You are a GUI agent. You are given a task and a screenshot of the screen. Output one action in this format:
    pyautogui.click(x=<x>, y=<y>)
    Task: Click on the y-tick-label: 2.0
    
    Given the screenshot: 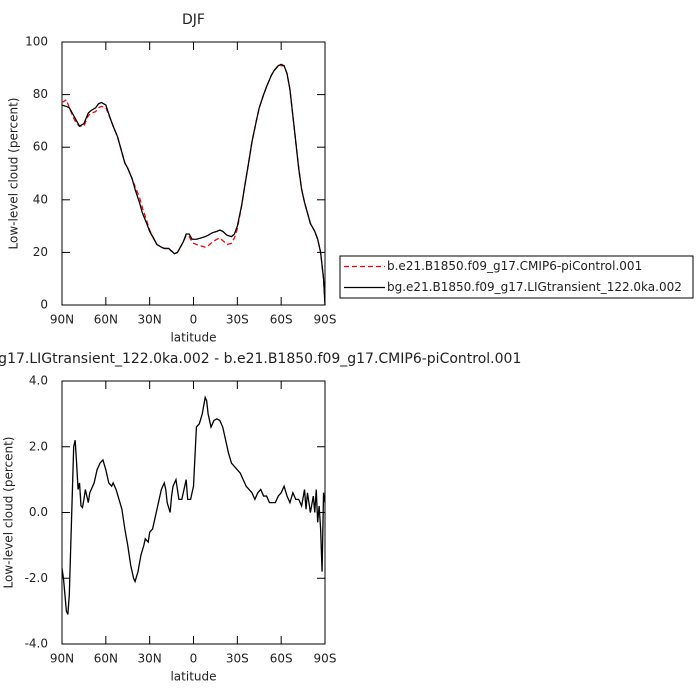 What is the action you would take?
    pyautogui.click(x=38, y=446)
    